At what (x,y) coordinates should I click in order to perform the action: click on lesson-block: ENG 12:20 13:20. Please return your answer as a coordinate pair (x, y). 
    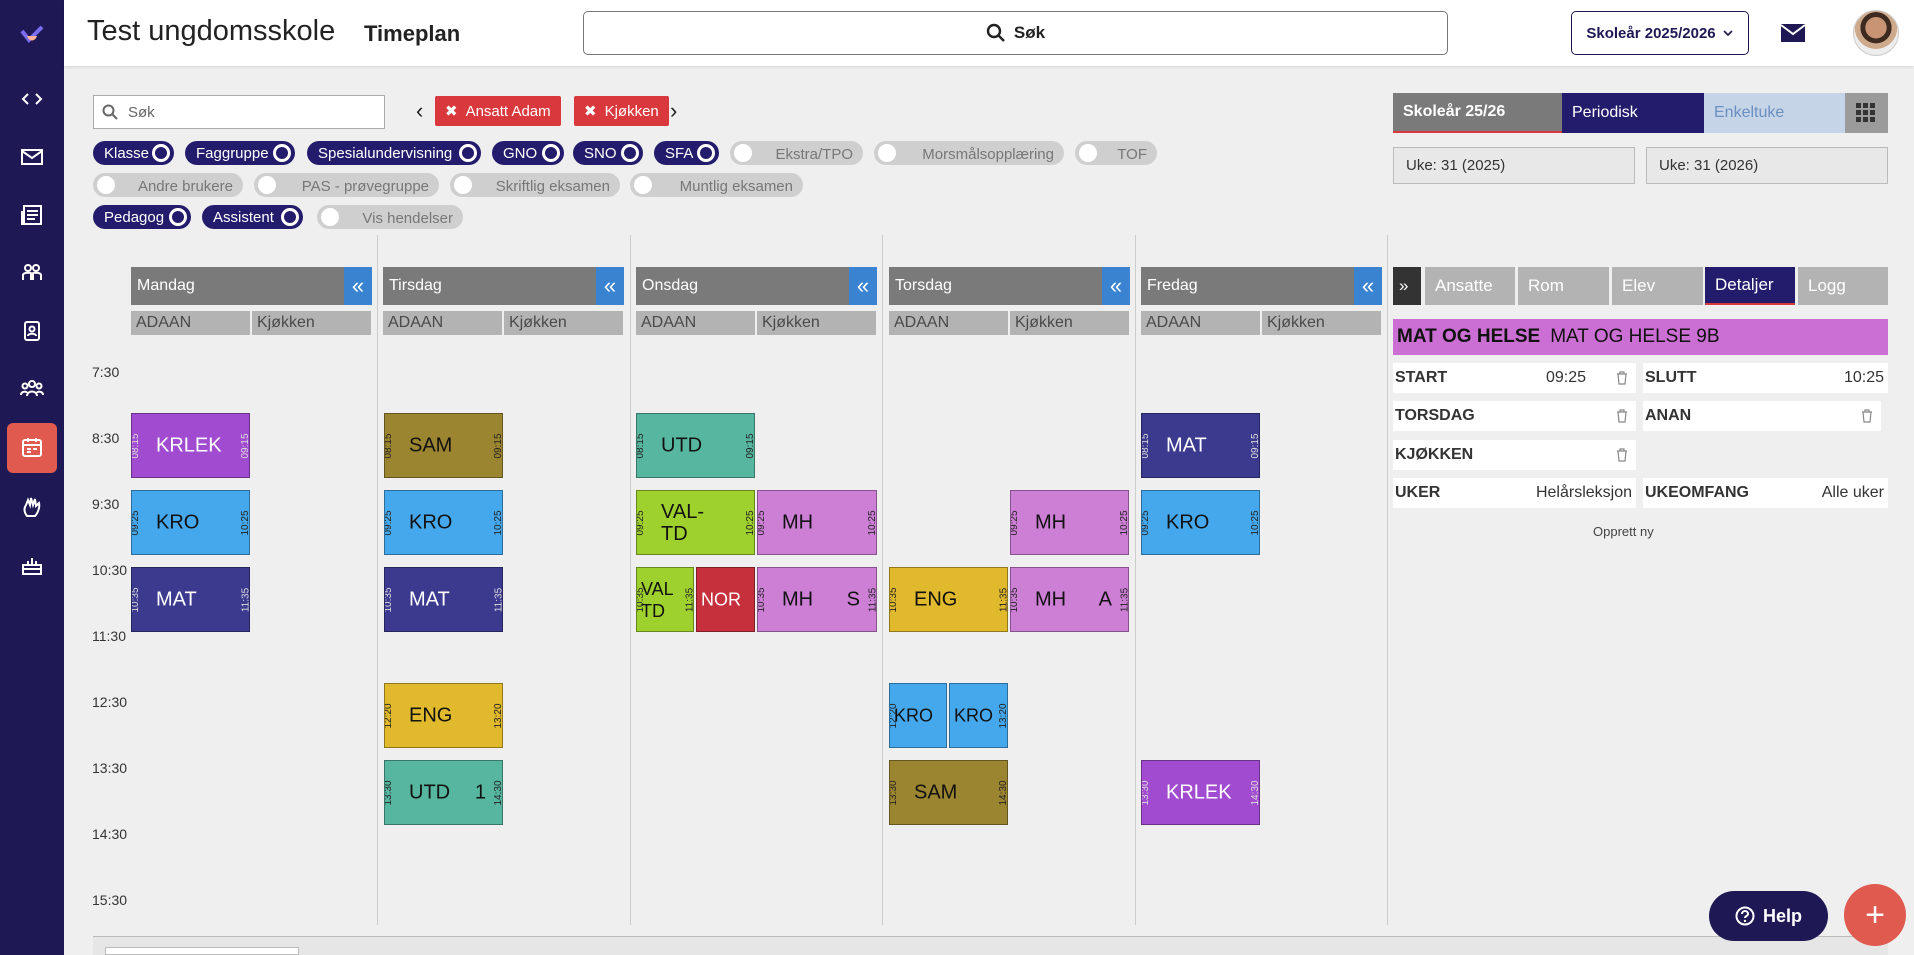
    Looking at the image, I should click on (443, 715).